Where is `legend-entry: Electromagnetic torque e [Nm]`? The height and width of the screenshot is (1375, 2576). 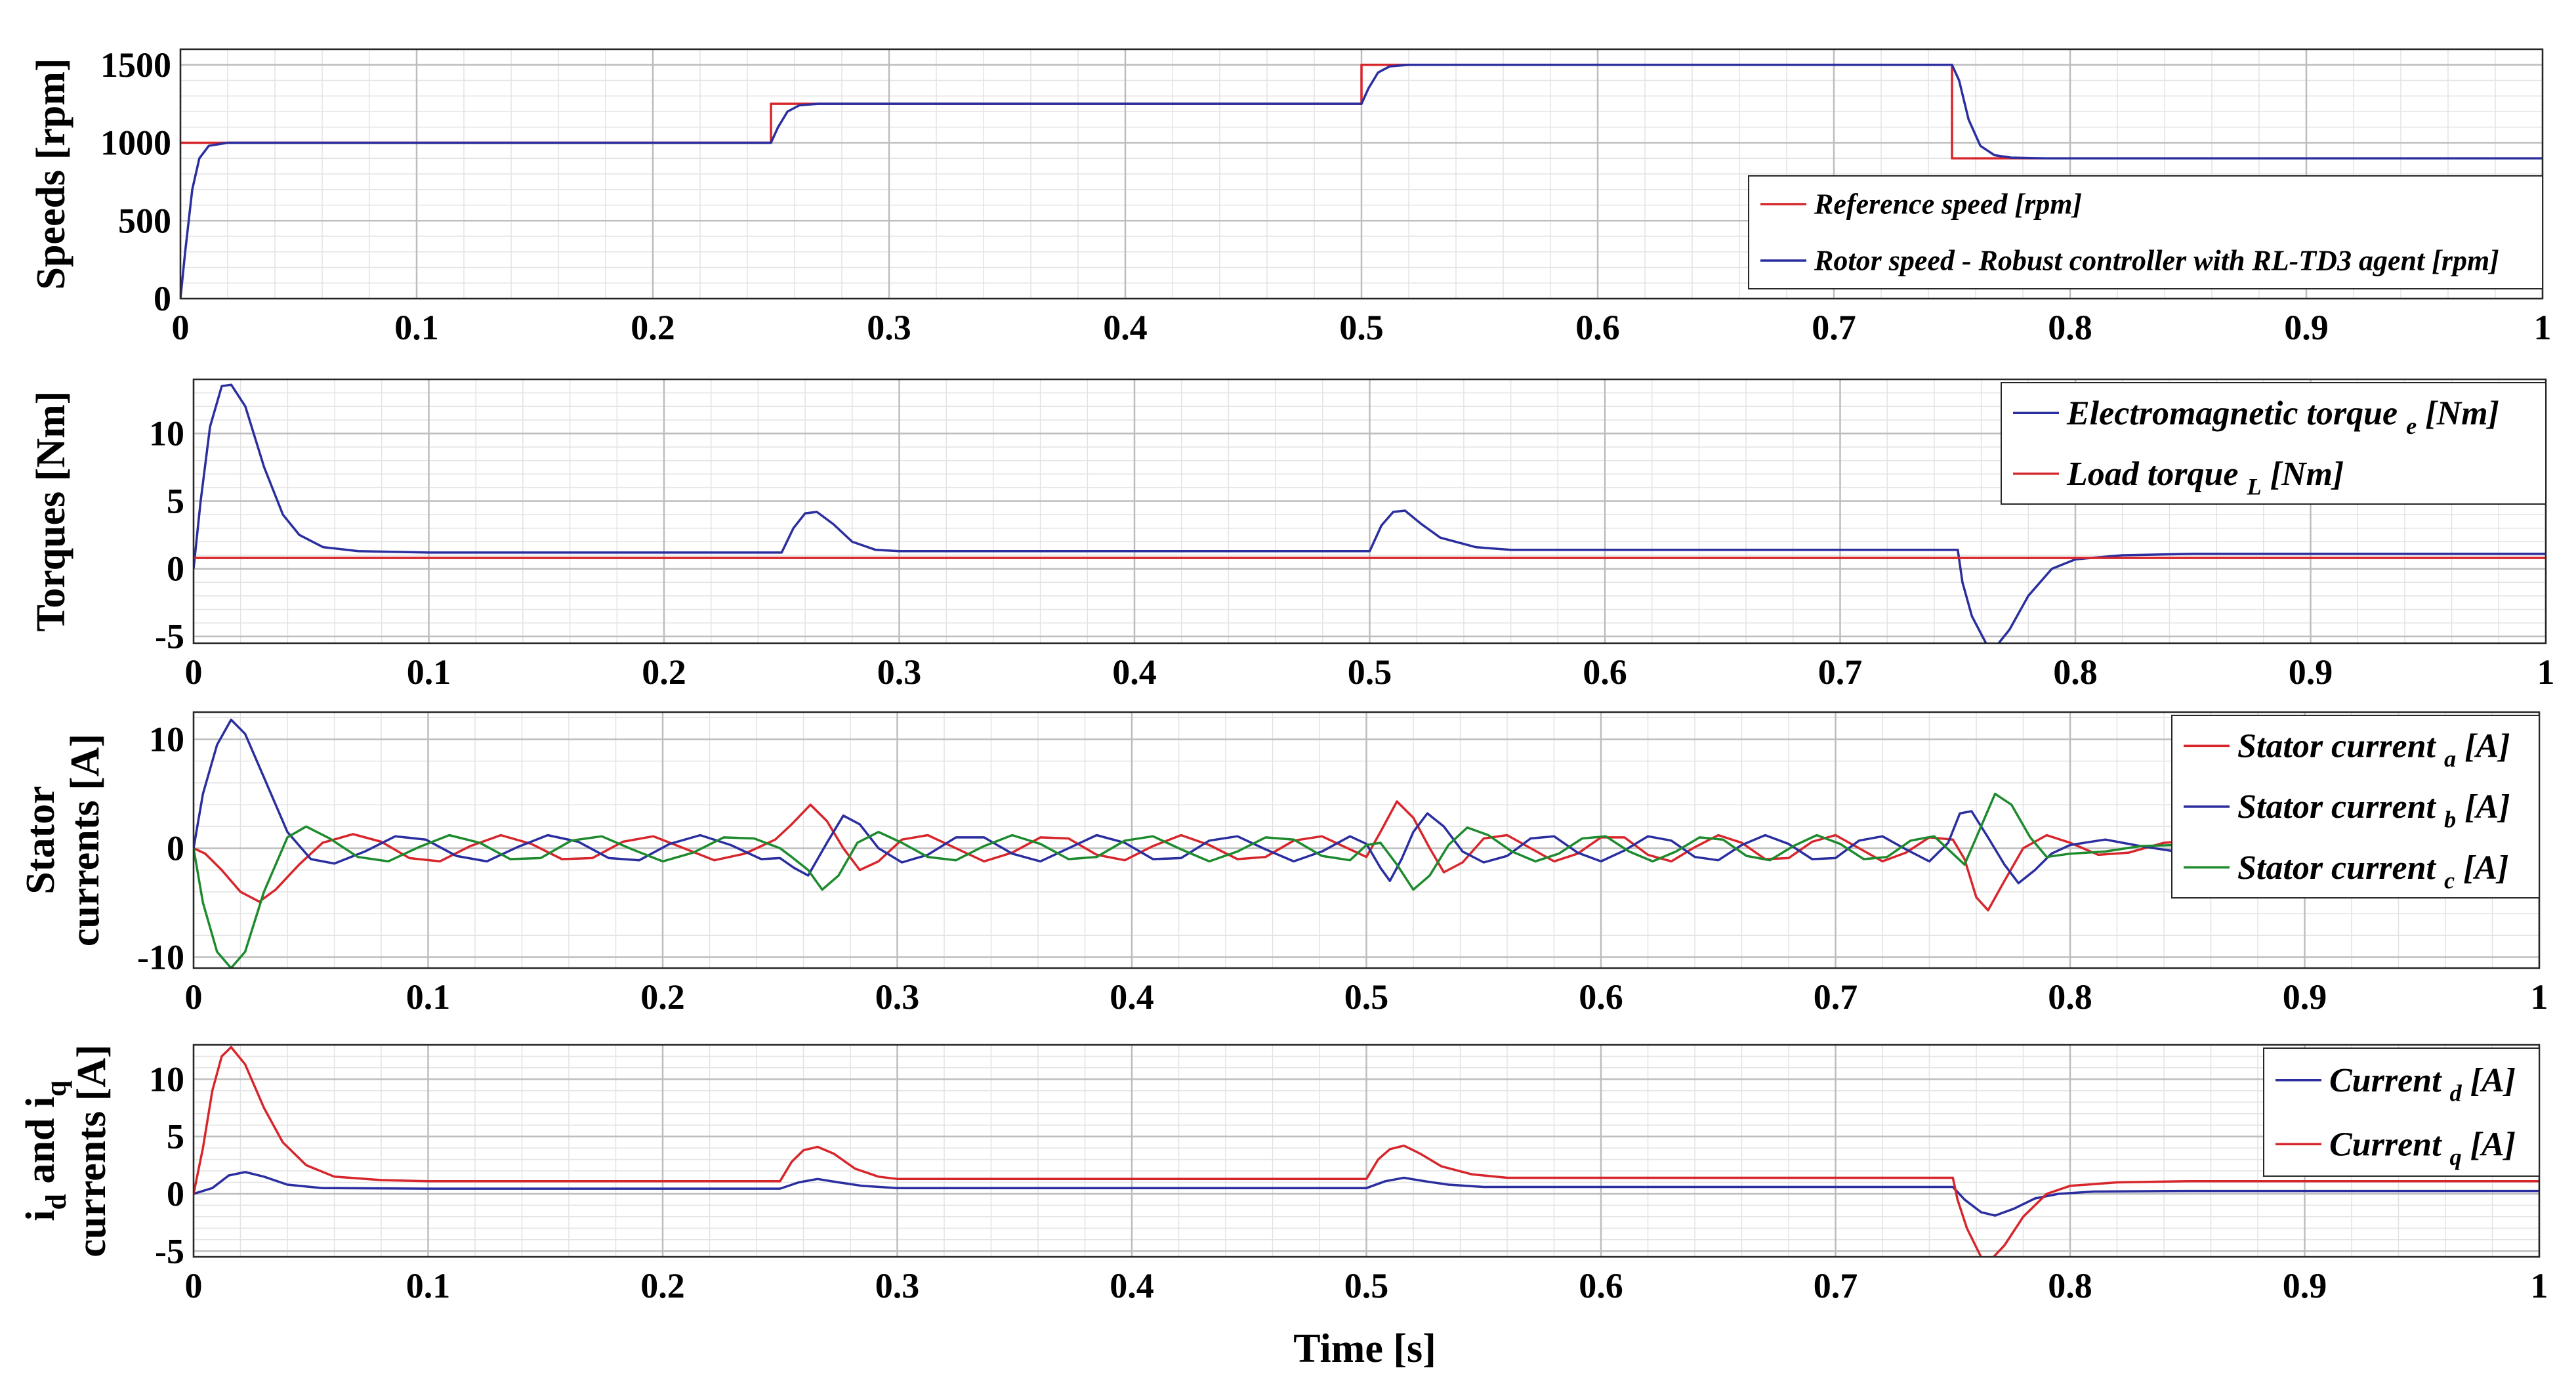 legend-entry: Electromagnetic torque e [Nm] is located at coordinates (2282, 416).